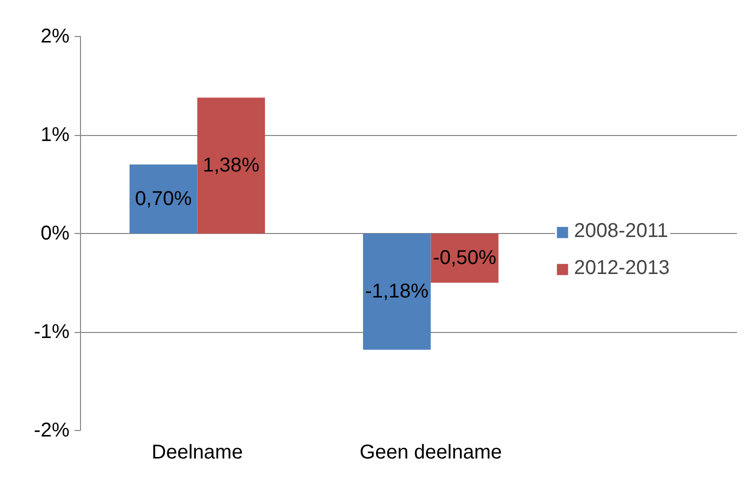 The width and height of the screenshot is (752, 493). What do you see at coordinates (197, 453) in the screenshot?
I see `x-tick-label: Deelname` at bounding box center [197, 453].